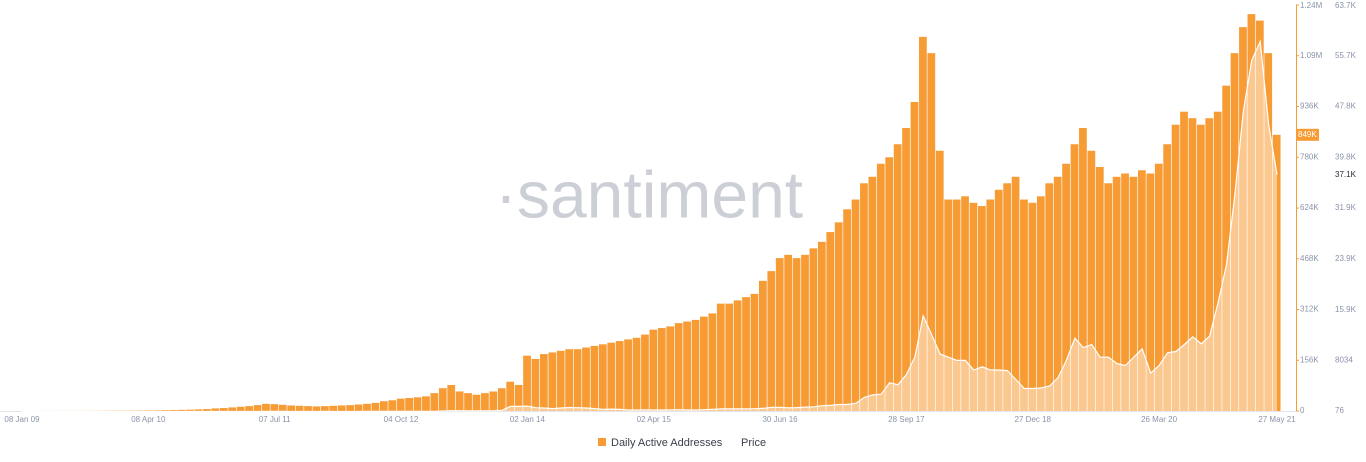 The image size is (1366, 462). I want to click on y2-tick-label: 31.9K, so click(1346, 207).